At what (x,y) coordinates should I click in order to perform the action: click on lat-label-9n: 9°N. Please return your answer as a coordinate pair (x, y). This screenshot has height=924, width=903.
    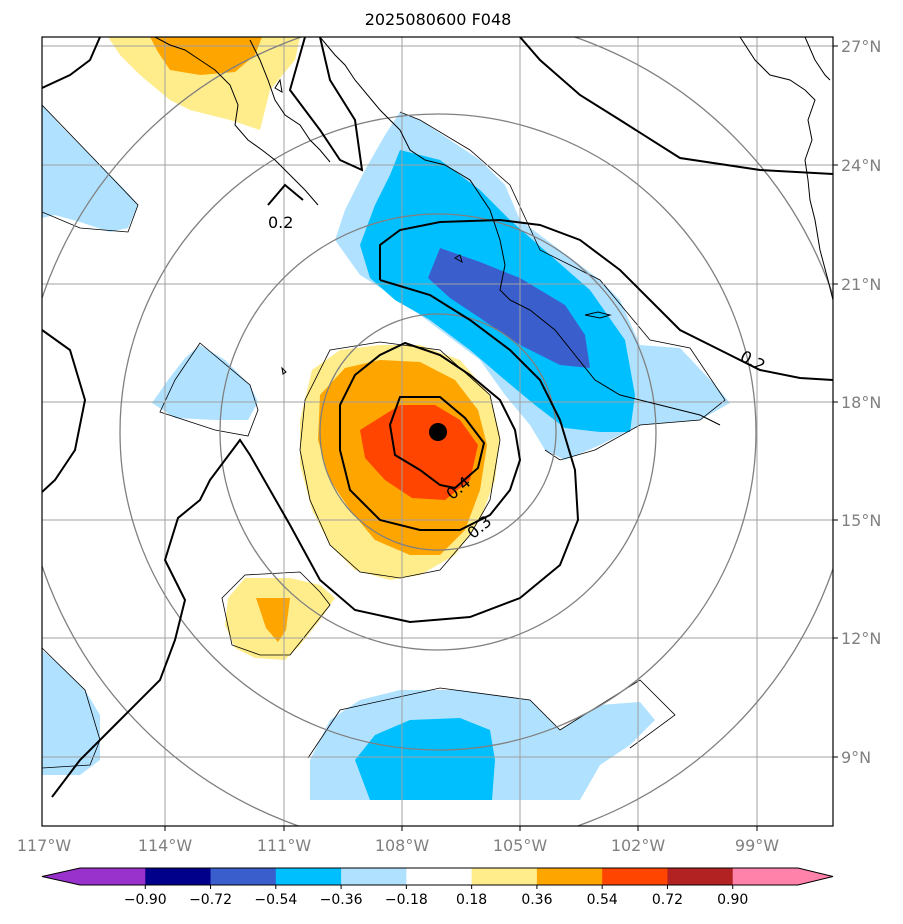
    Looking at the image, I should click on (856, 757).